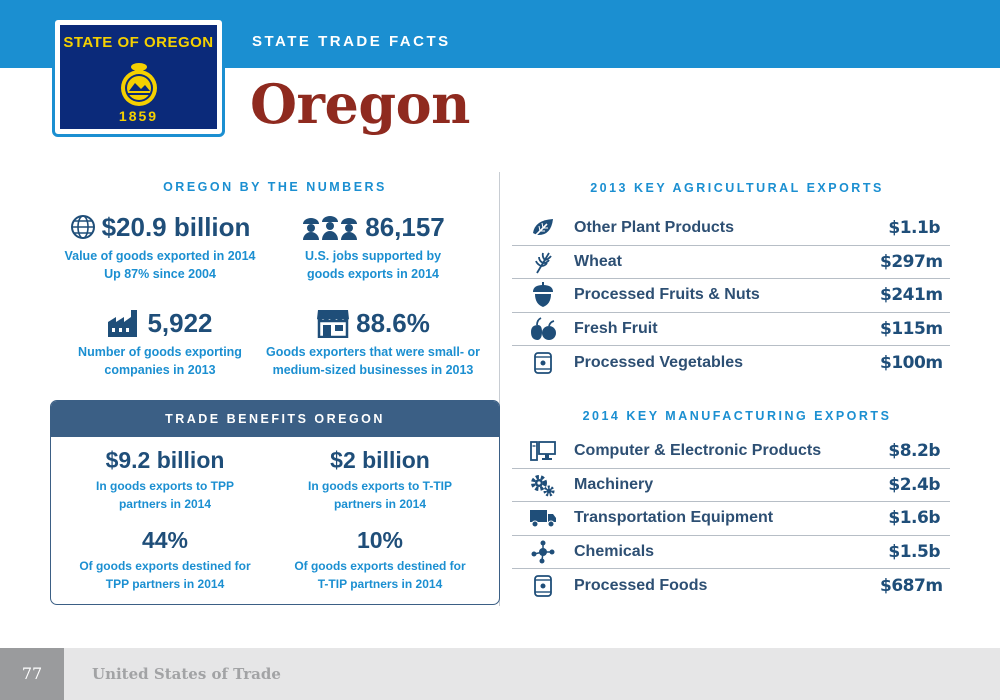 The image size is (1000, 700). I want to click on list-item: Processed Vegetables $100m, so click(731, 363).